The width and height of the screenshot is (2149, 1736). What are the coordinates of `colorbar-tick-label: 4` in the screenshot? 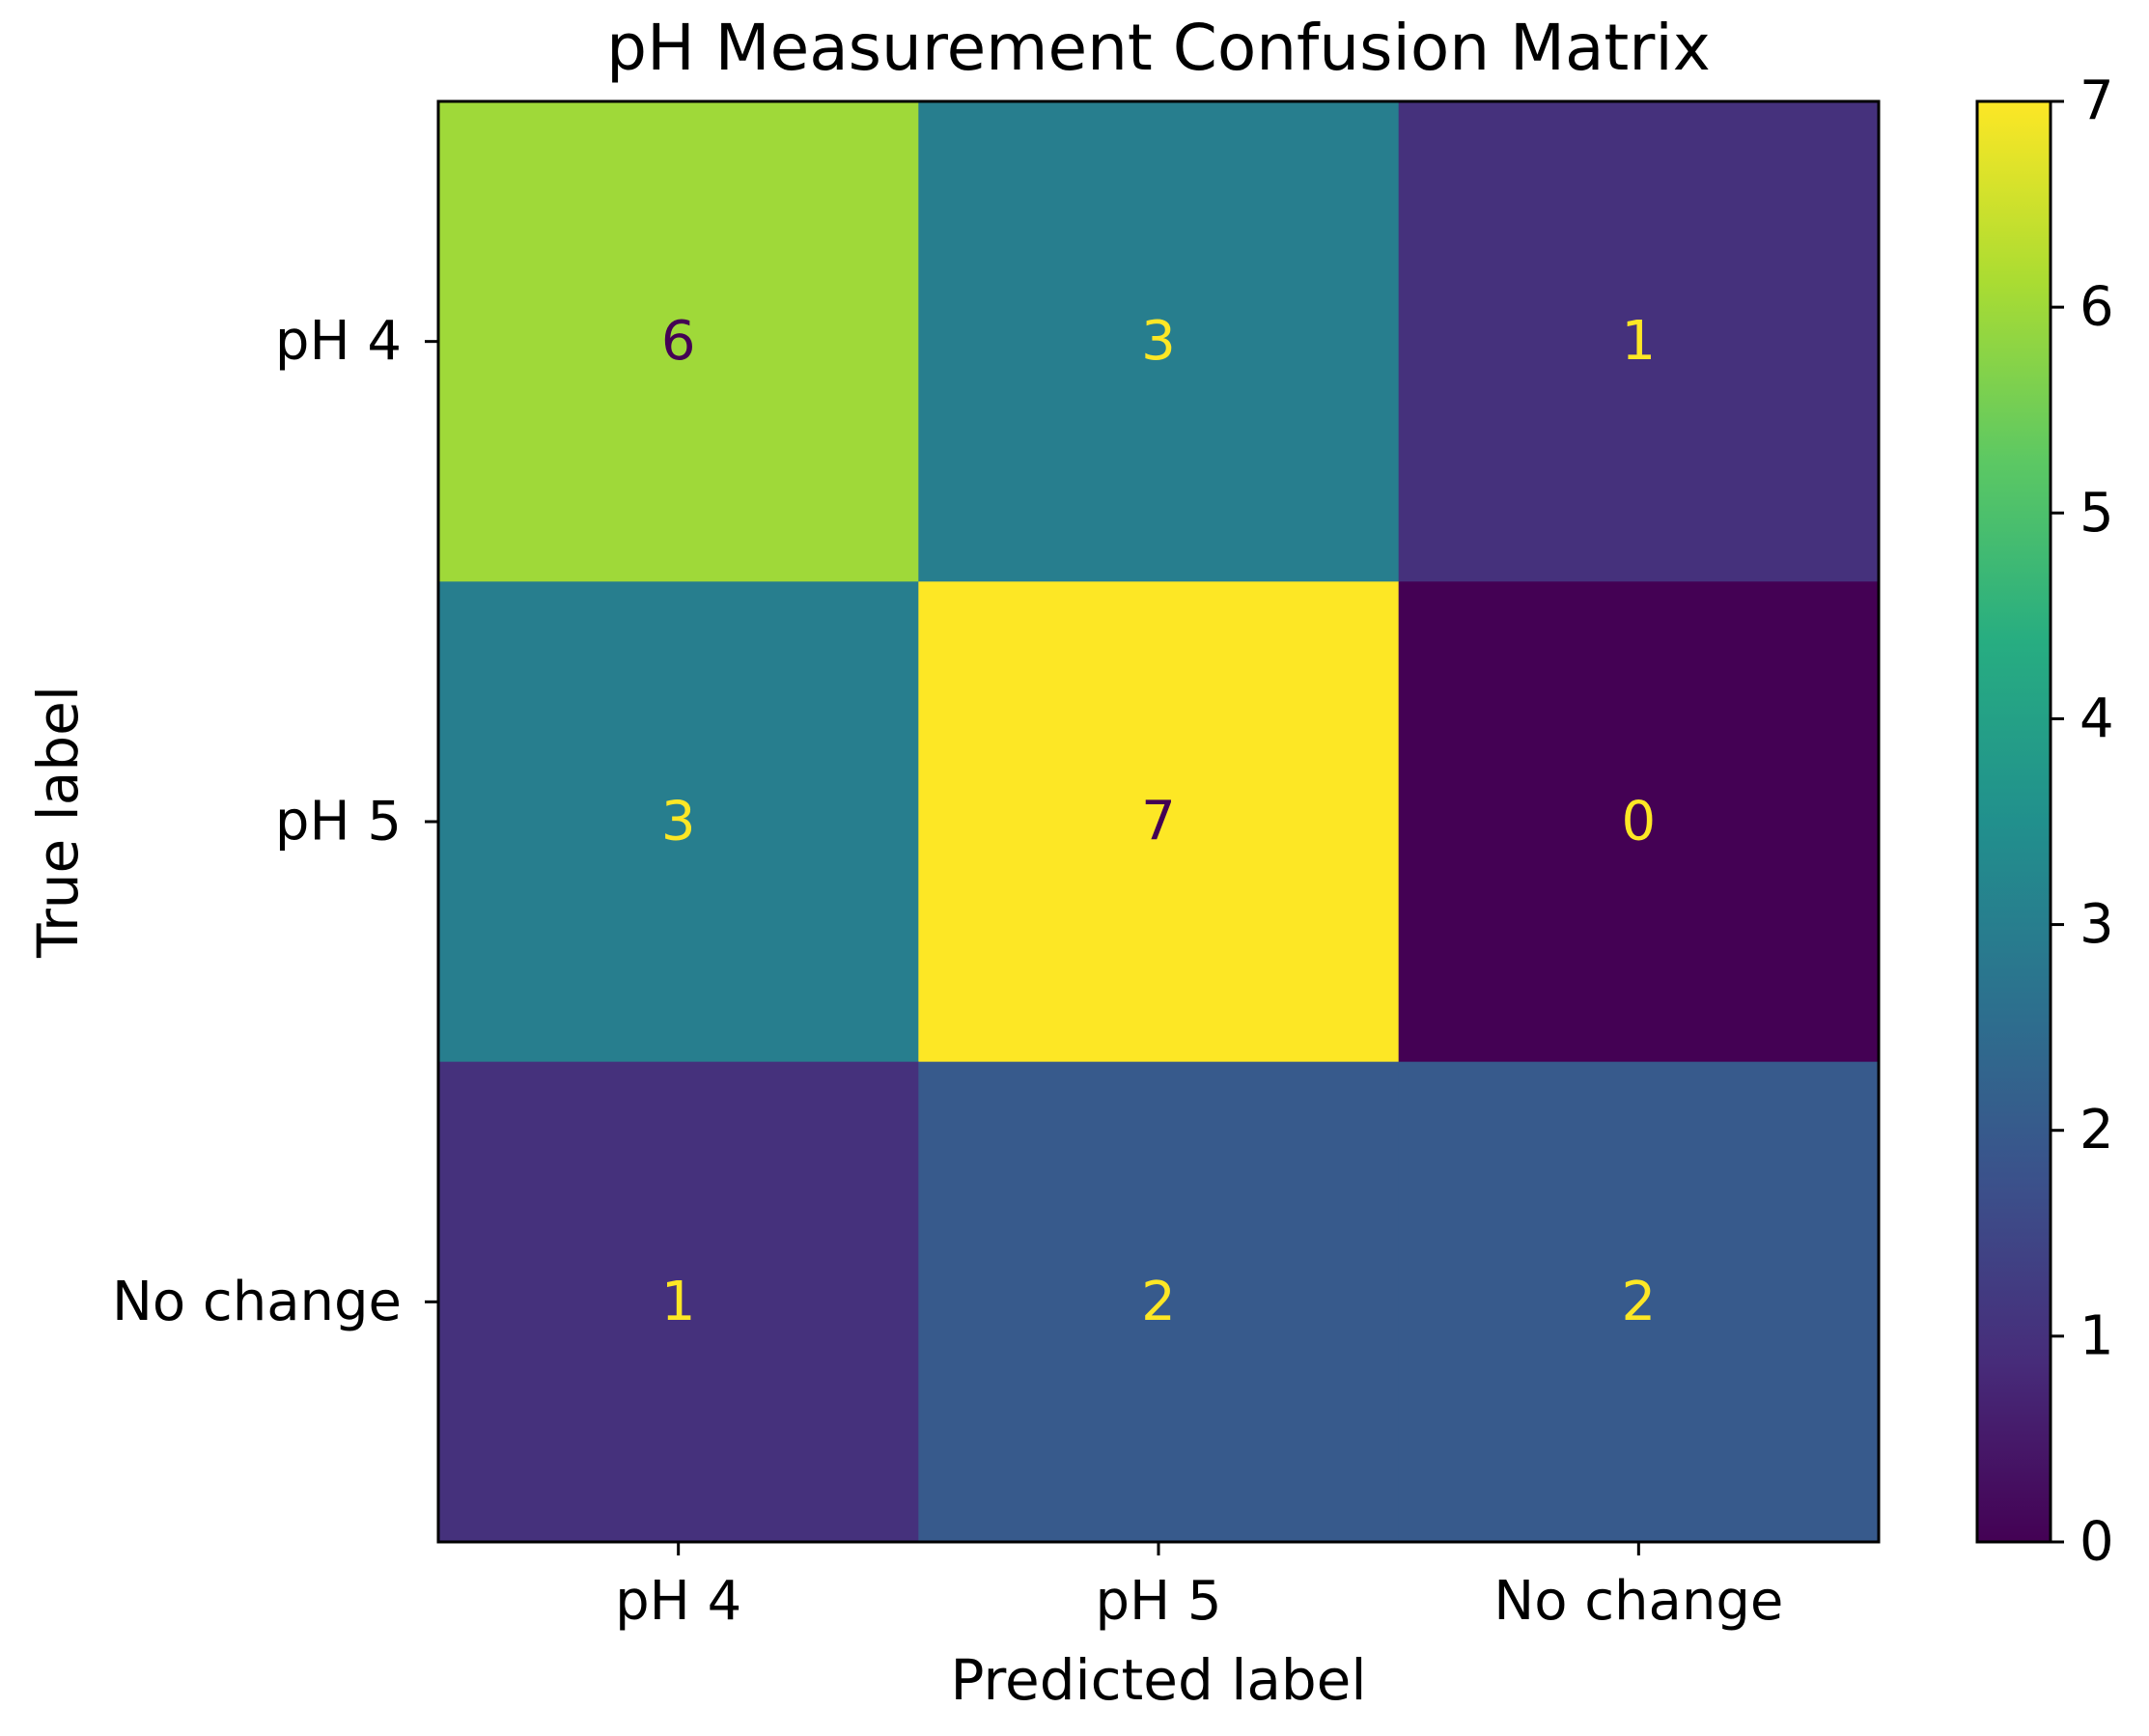 It's located at (2096, 719).